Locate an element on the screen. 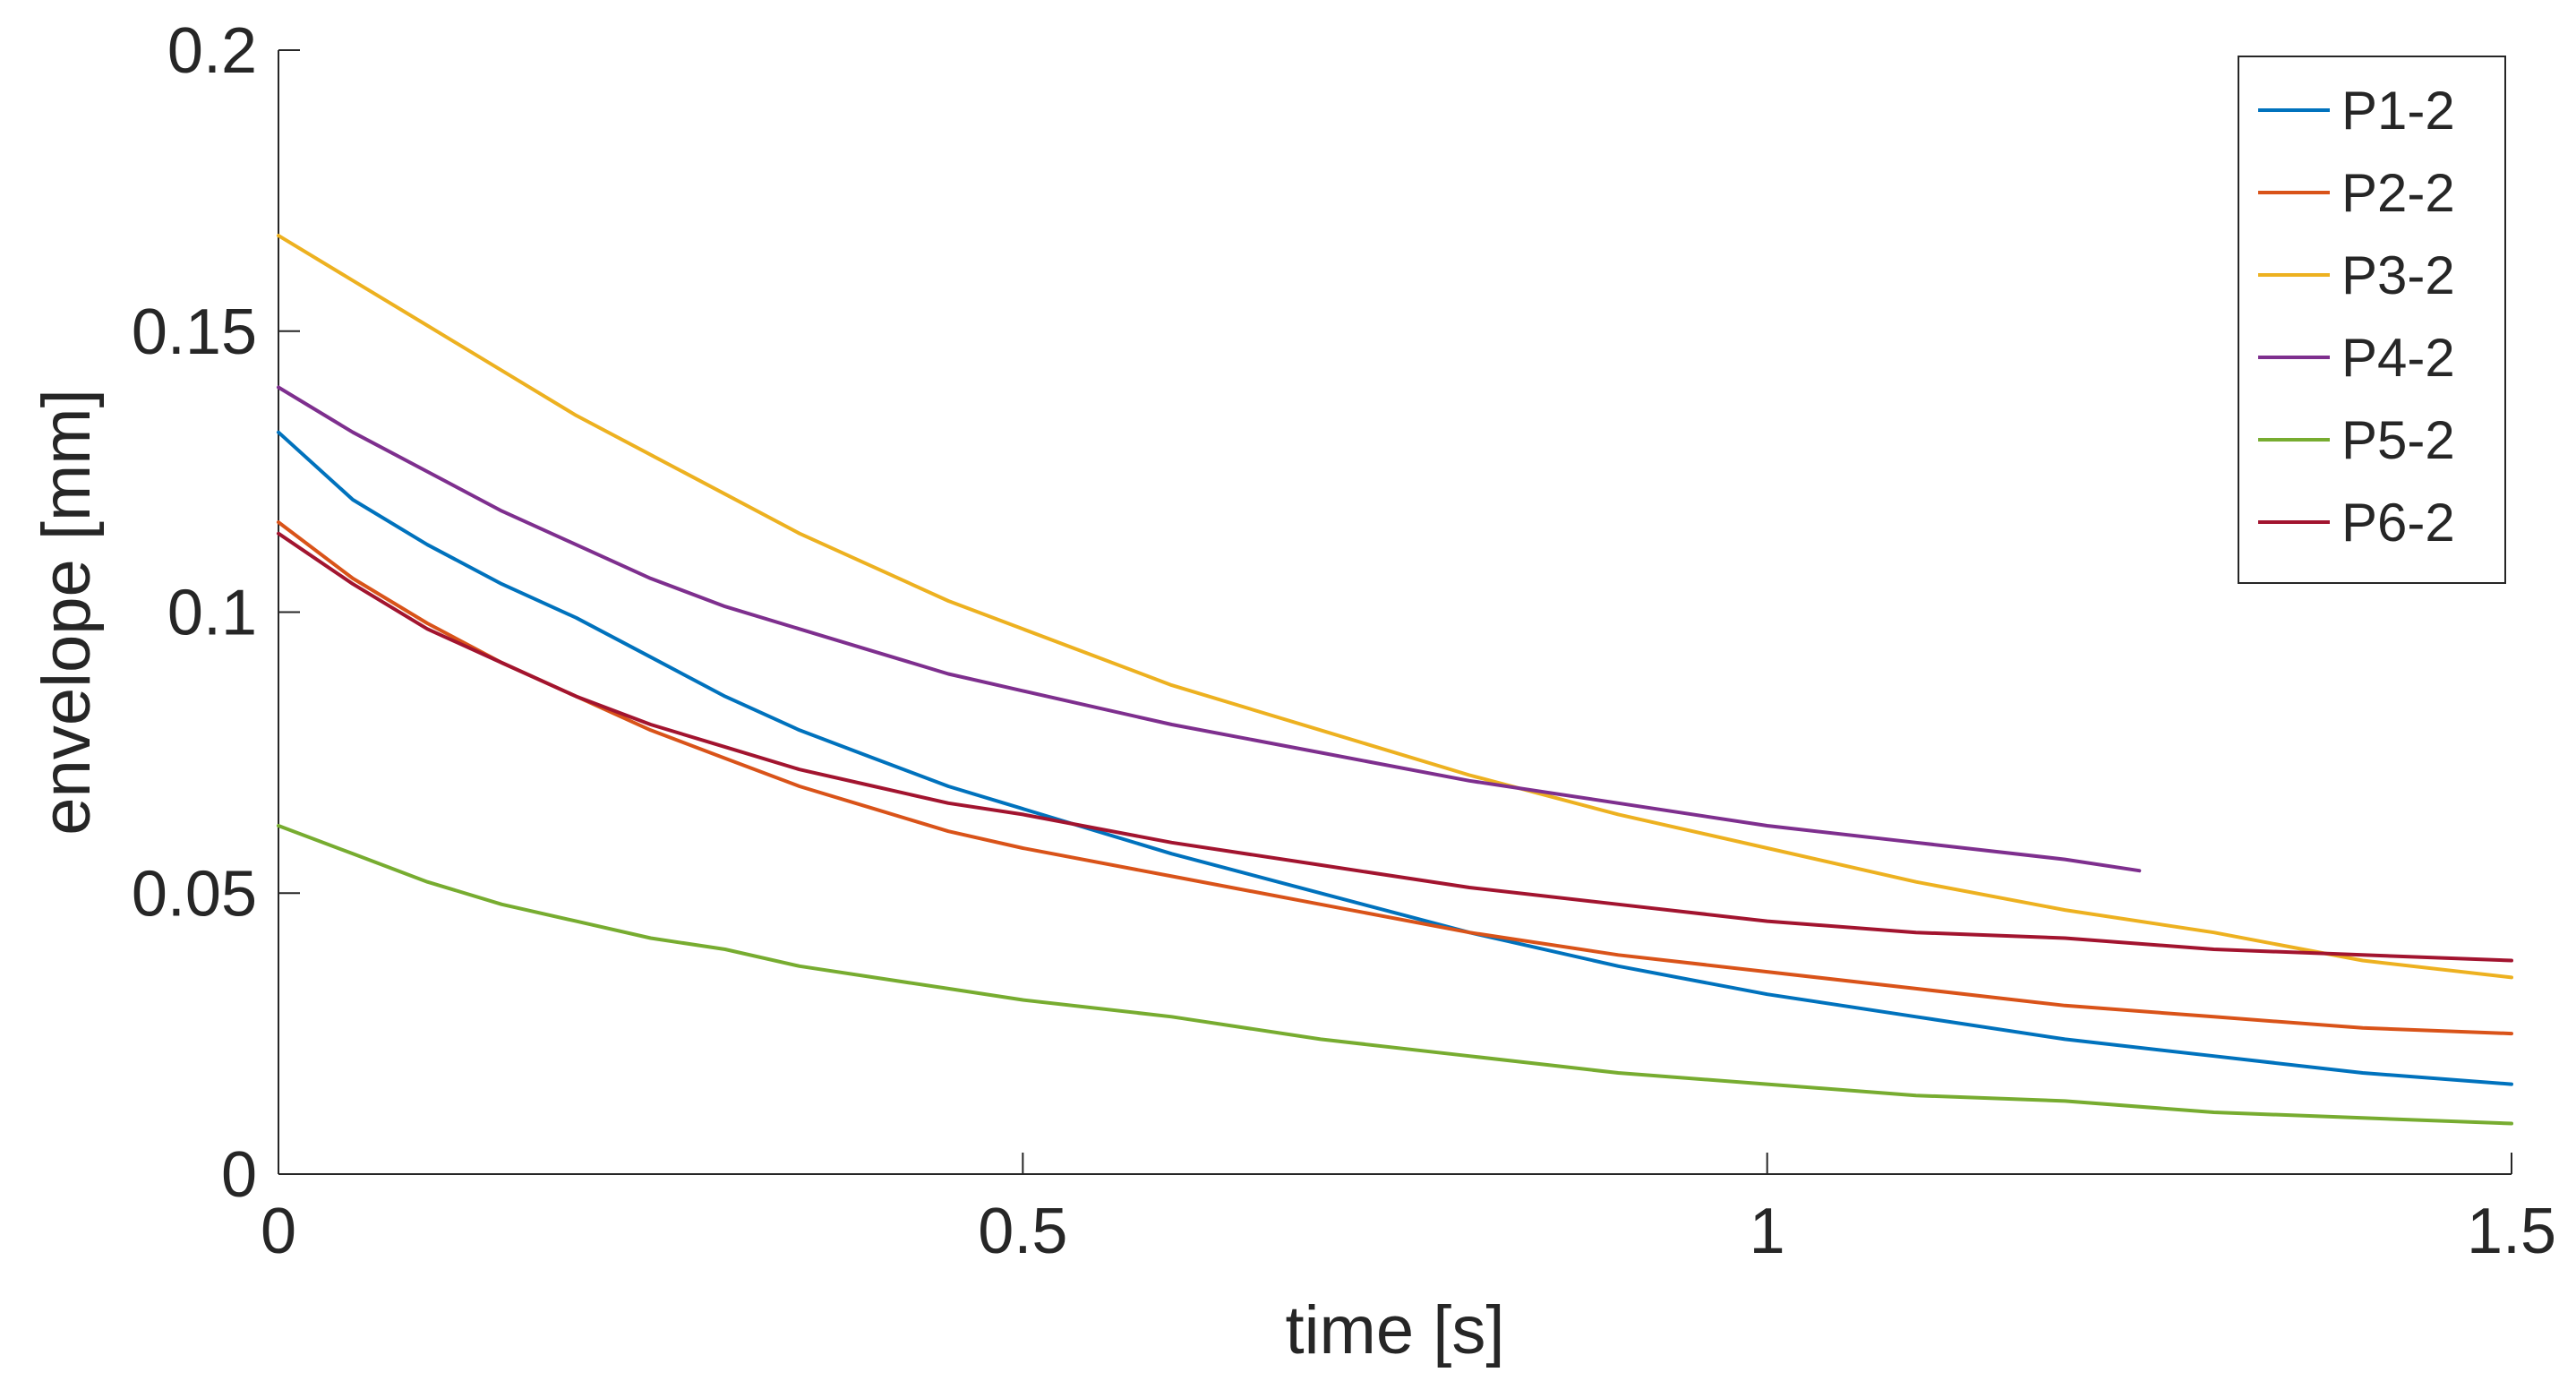 The width and height of the screenshot is (2576, 1398). y-axis-label: envelope [mm] is located at coordinates (67, 612).